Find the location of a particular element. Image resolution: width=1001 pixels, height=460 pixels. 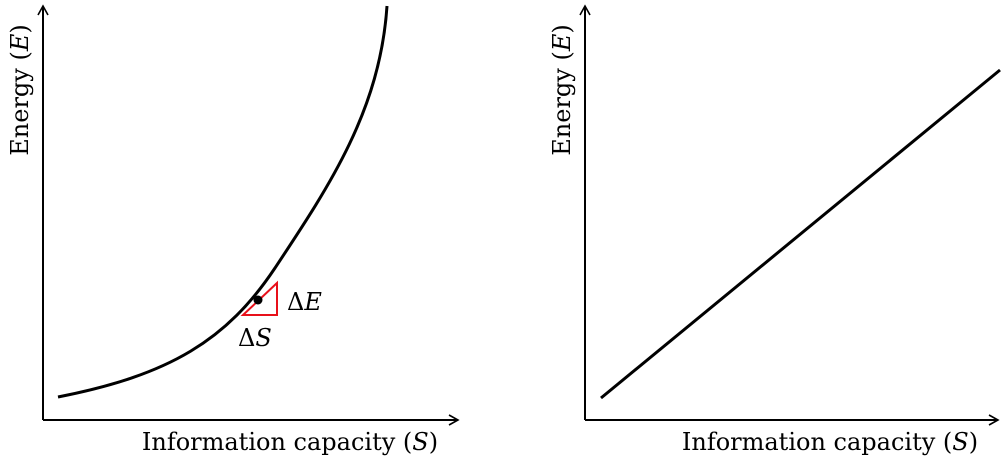

delta-e-label: ΔE is located at coordinates (304, 302).